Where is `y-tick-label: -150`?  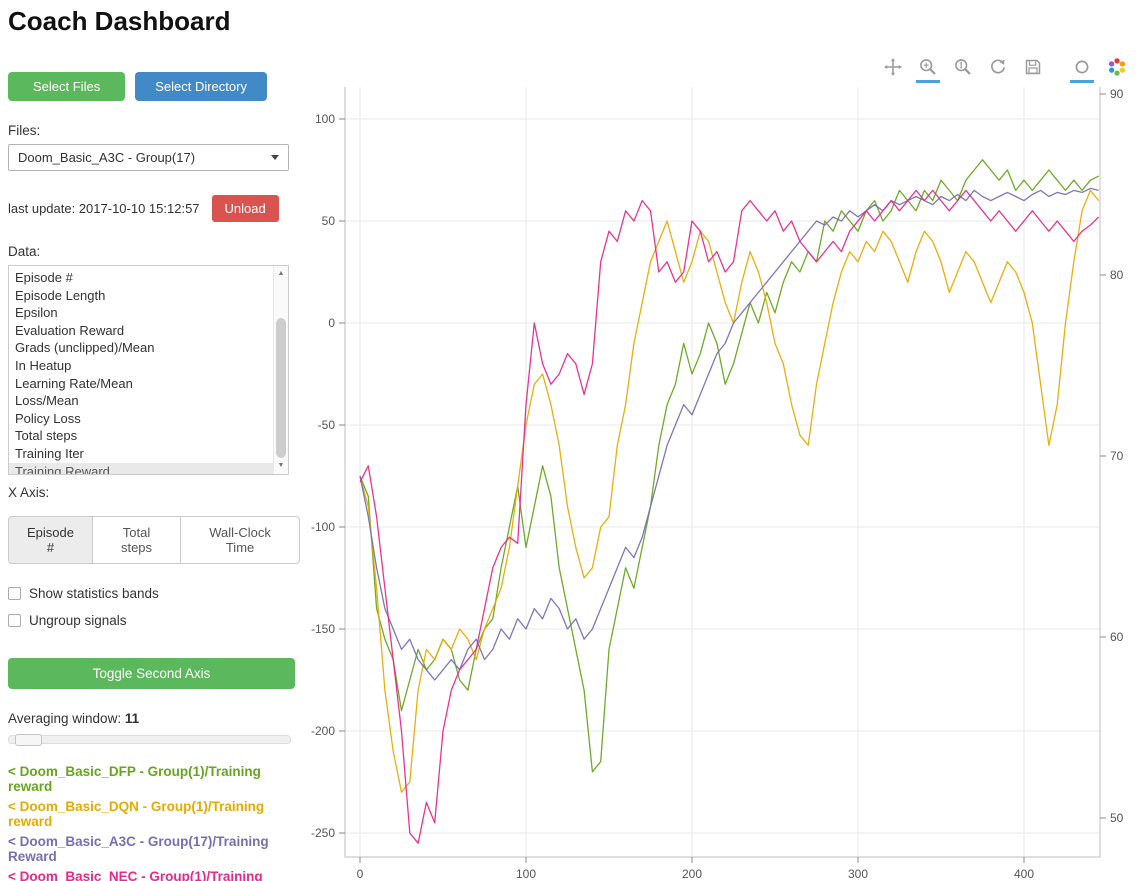 y-tick-label: -150 is located at coordinates (323, 629).